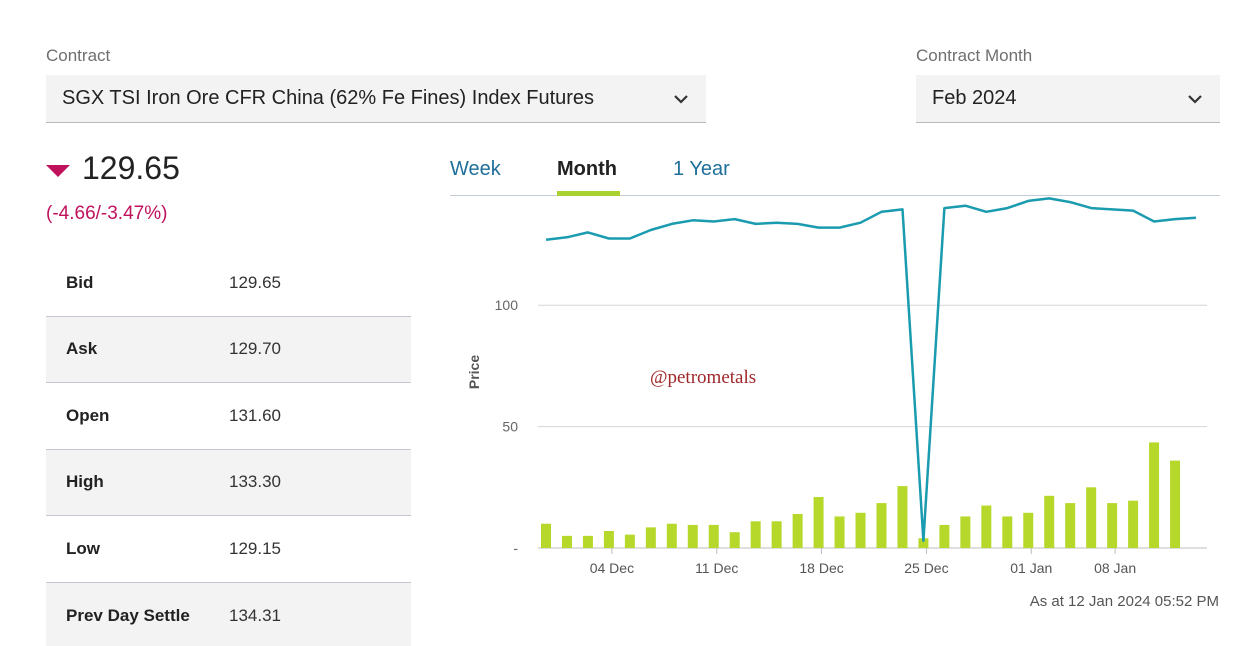 The height and width of the screenshot is (646, 1249). What do you see at coordinates (78, 55) in the screenshot?
I see `contract-label: Contract` at bounding box center [78, 55].